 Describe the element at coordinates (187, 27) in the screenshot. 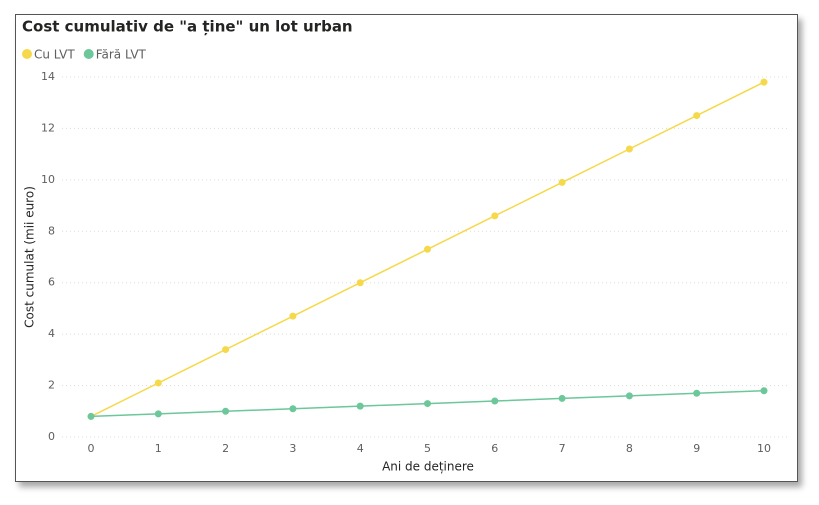

I see `chart-title: Cost cumulativ de "a ține" un lot urban` at that location.